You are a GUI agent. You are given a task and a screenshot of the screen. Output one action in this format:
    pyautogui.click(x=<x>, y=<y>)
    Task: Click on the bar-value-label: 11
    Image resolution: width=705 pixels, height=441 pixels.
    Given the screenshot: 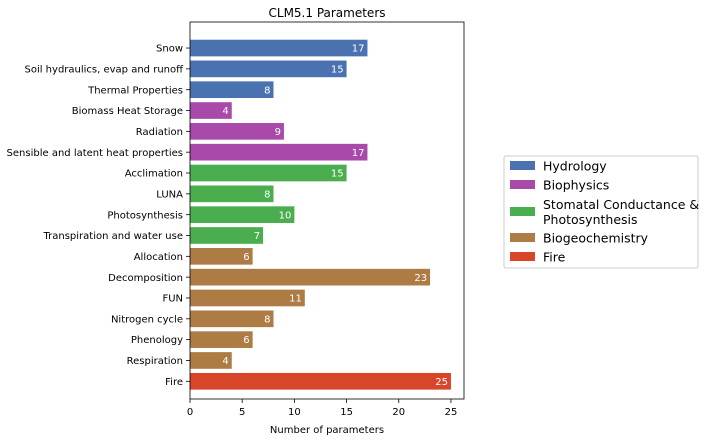 What is the action you would take?
    pyautogui.click(x=295, y=299)
    